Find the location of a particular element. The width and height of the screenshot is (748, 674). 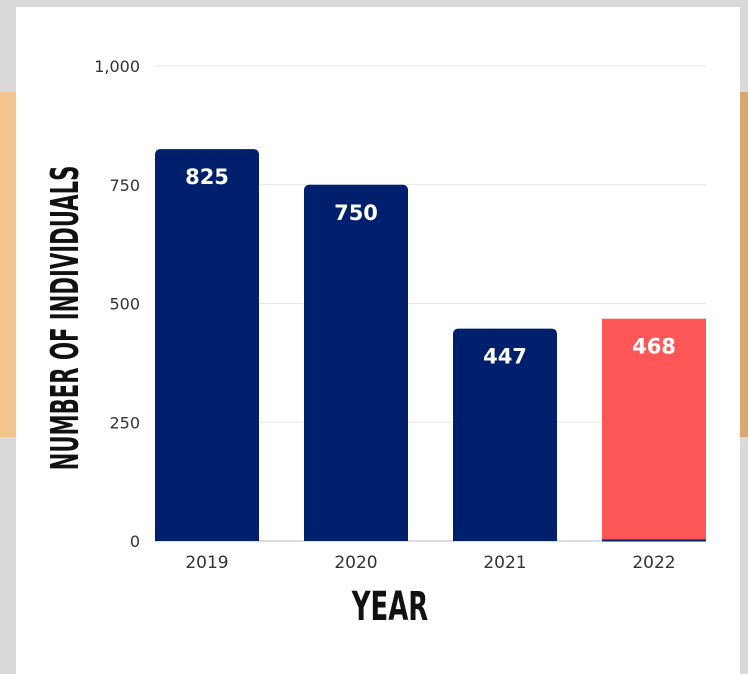

y-tick-labels: 0 250 500 750 1,000 is located at coordinates (117, 304).